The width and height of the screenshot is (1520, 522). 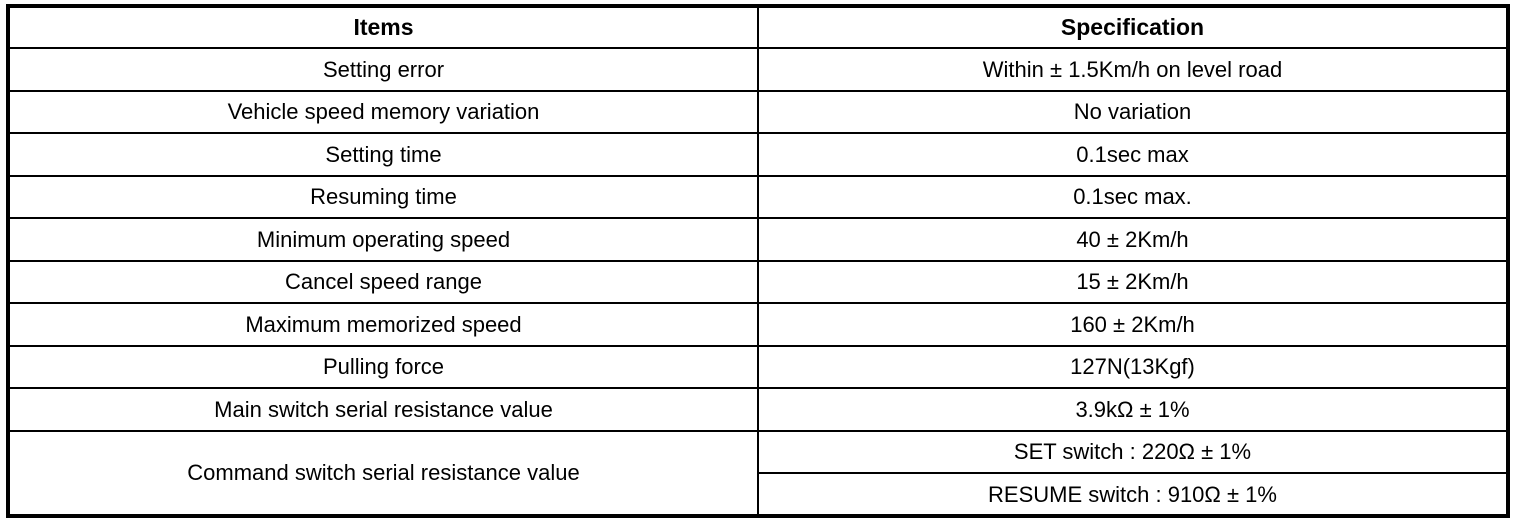 I want to click on spec-cell: 0.1sec max, so click(x=1132, y=154).